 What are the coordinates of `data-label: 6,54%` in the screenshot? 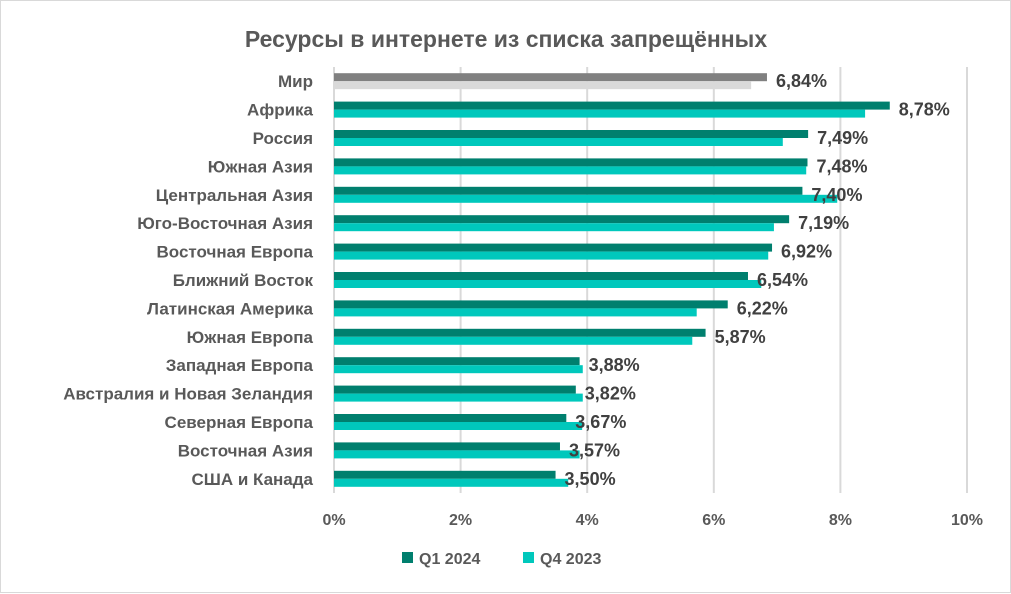 It's located at (782, 280).